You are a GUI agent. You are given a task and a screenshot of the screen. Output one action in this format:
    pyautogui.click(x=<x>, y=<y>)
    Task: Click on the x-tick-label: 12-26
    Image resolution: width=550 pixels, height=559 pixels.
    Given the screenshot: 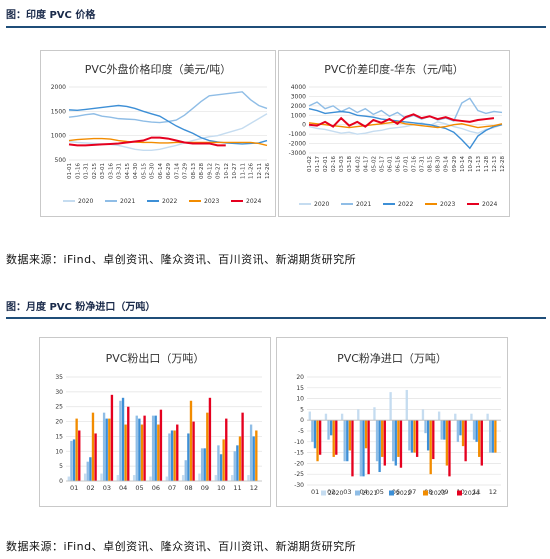 What is the action you would take?
    pyautogui.click(x=268, y=171)
    